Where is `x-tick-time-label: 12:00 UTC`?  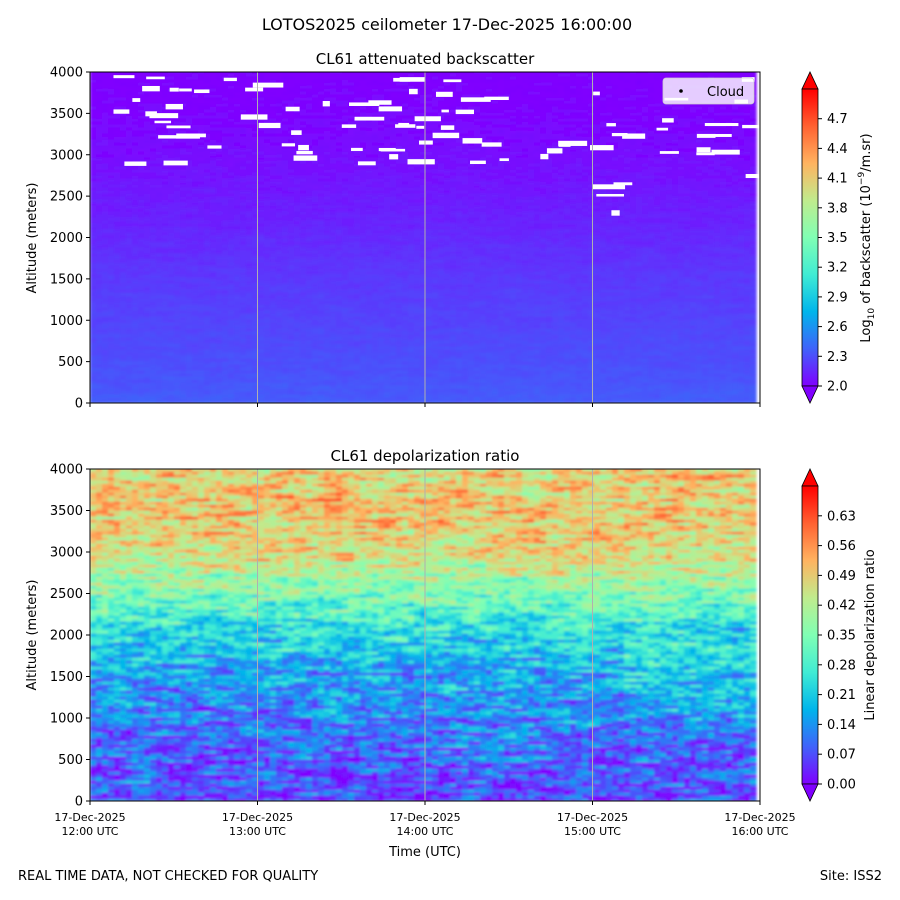 x-tick-time-label: 12:00 UTC is located at coordinates (89, 831).